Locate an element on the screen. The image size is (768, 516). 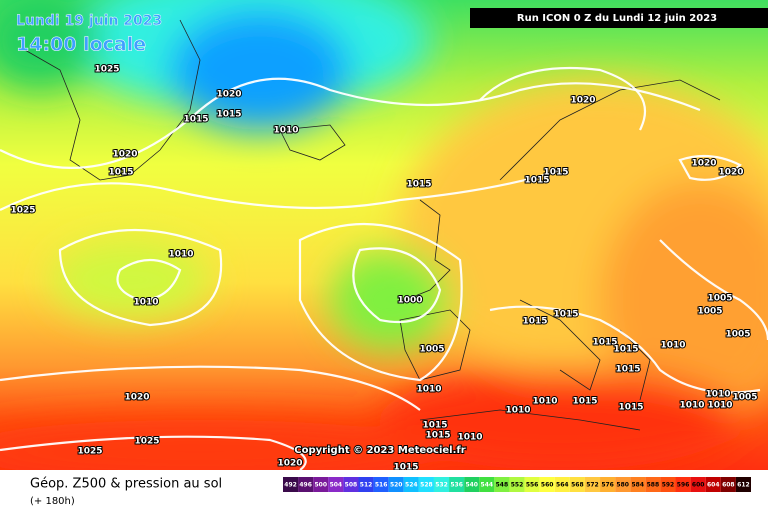
legend-label: 556 is located at coordinates (532, 485).